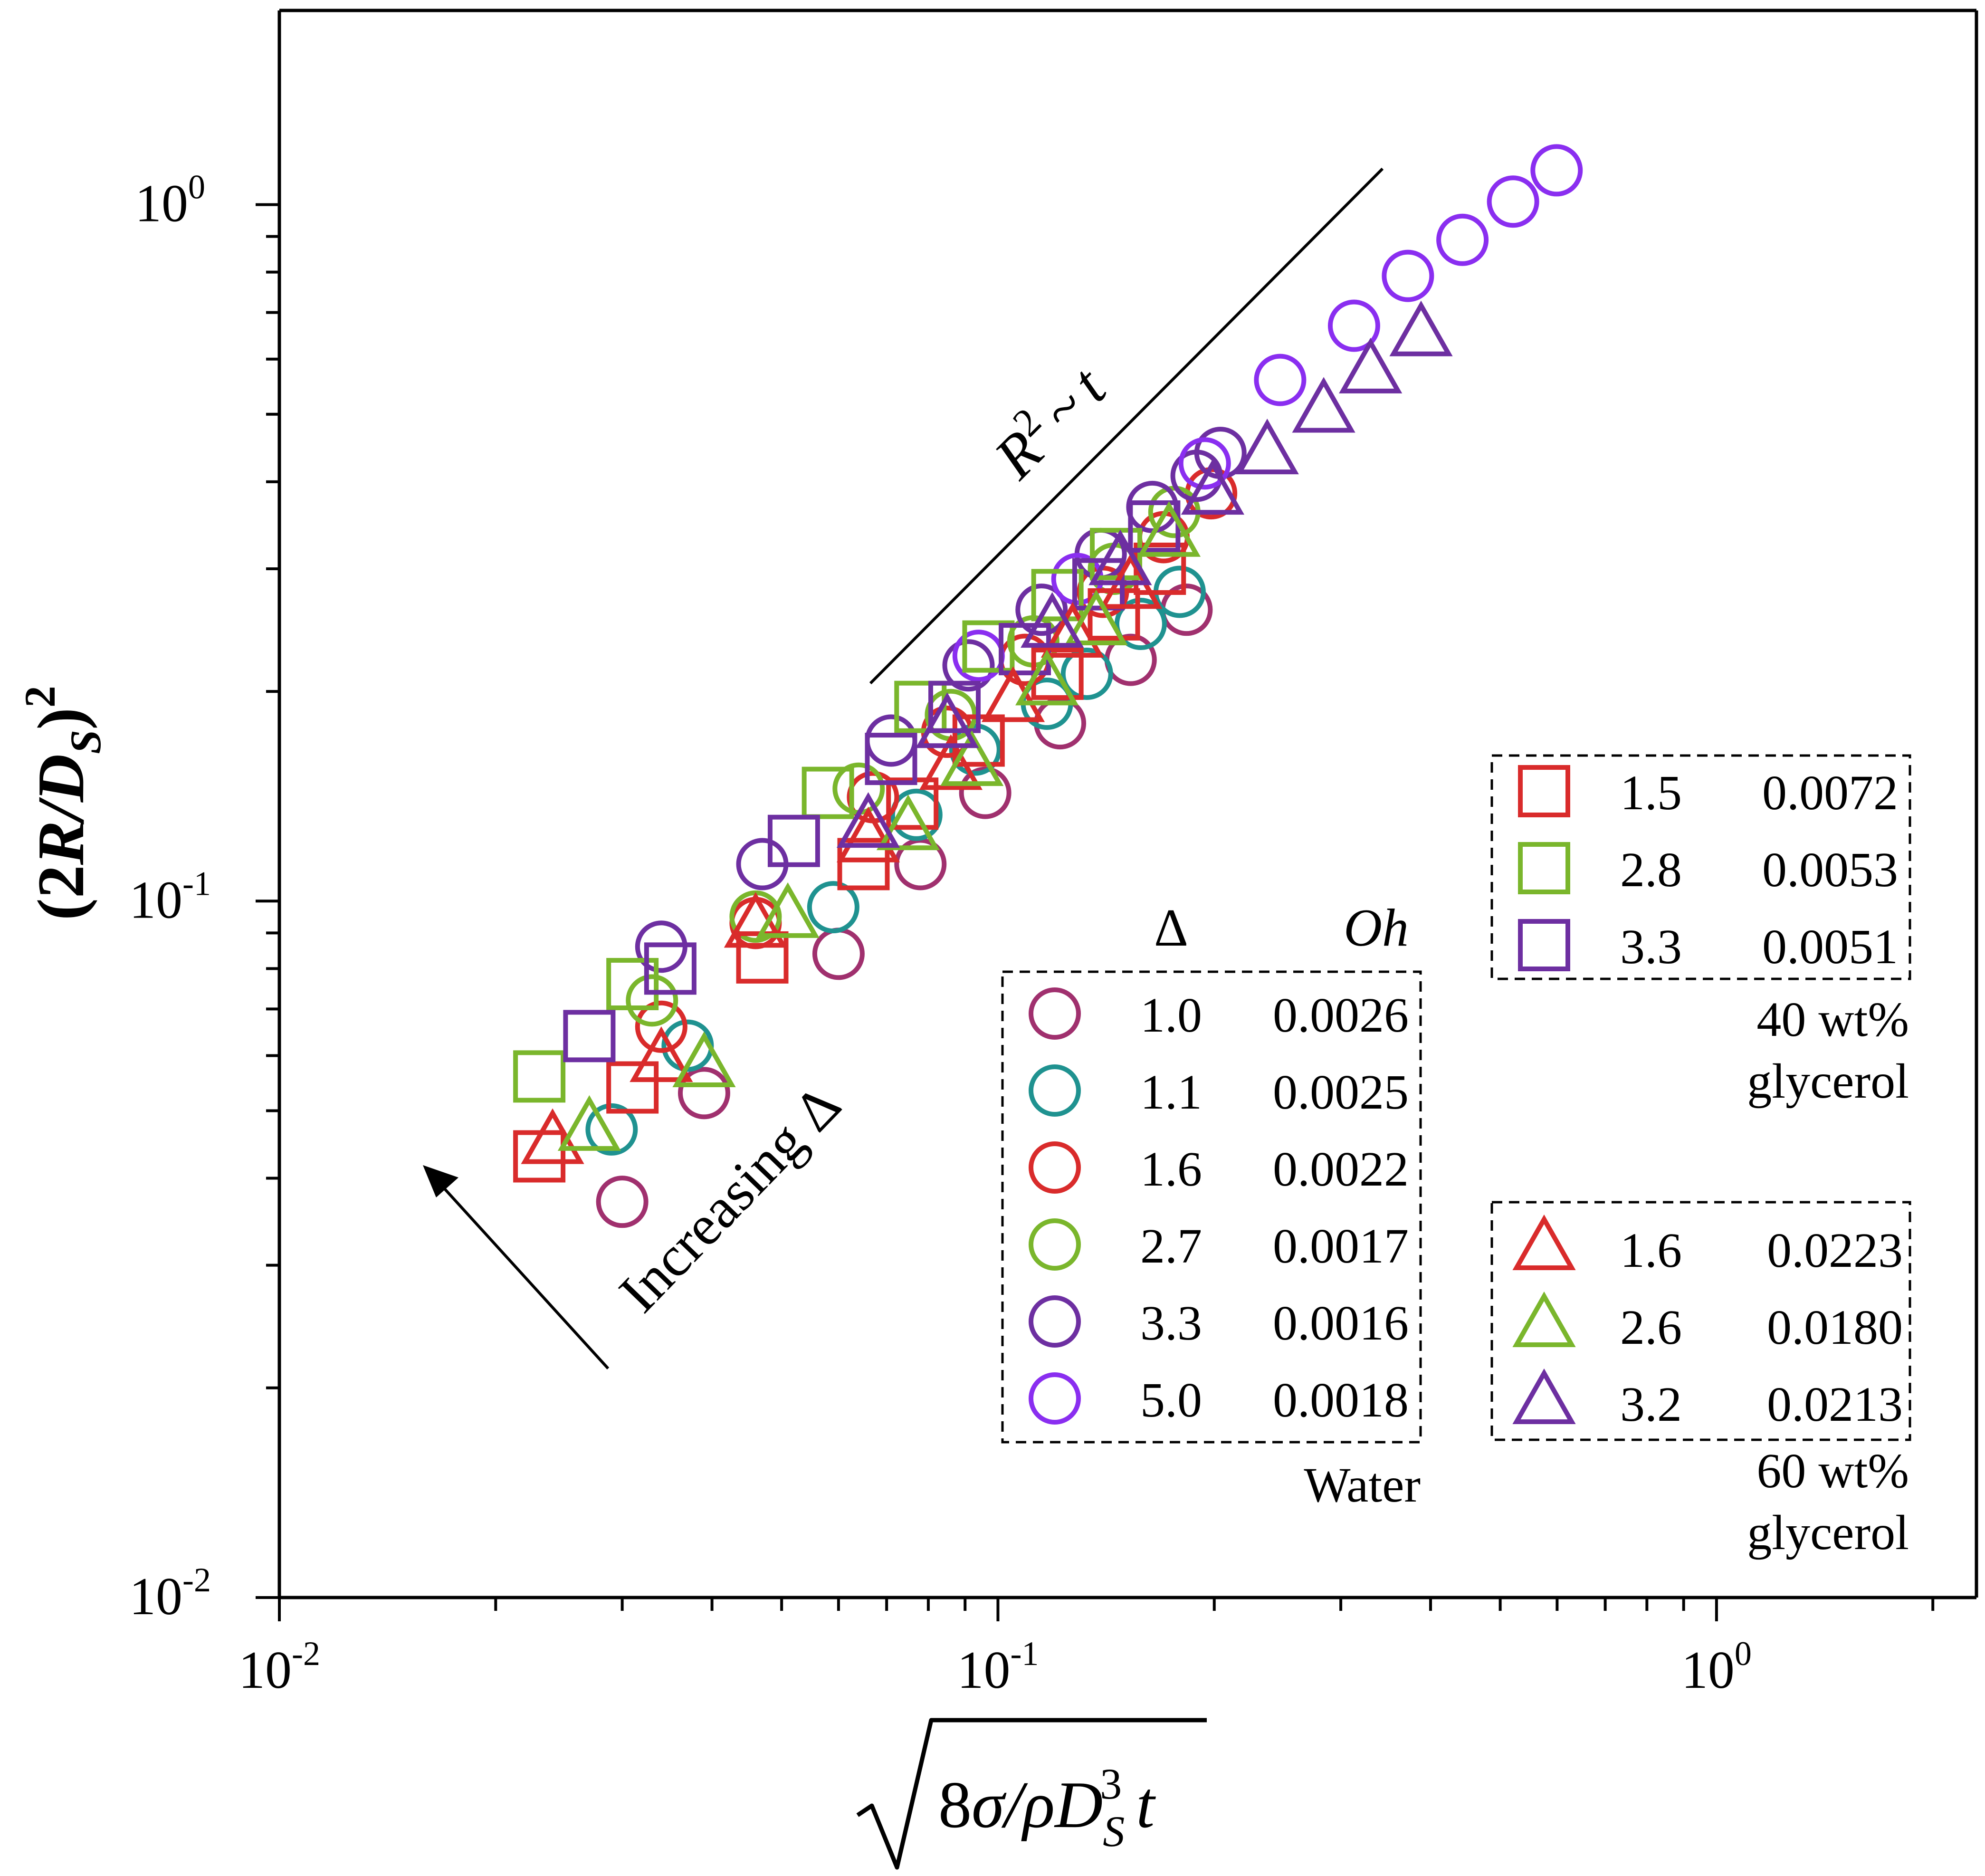 The width and height of the screenshot is (1985, 1876). I want to click on legend-row: 2.7 0.0017, so click(1219, 1246).